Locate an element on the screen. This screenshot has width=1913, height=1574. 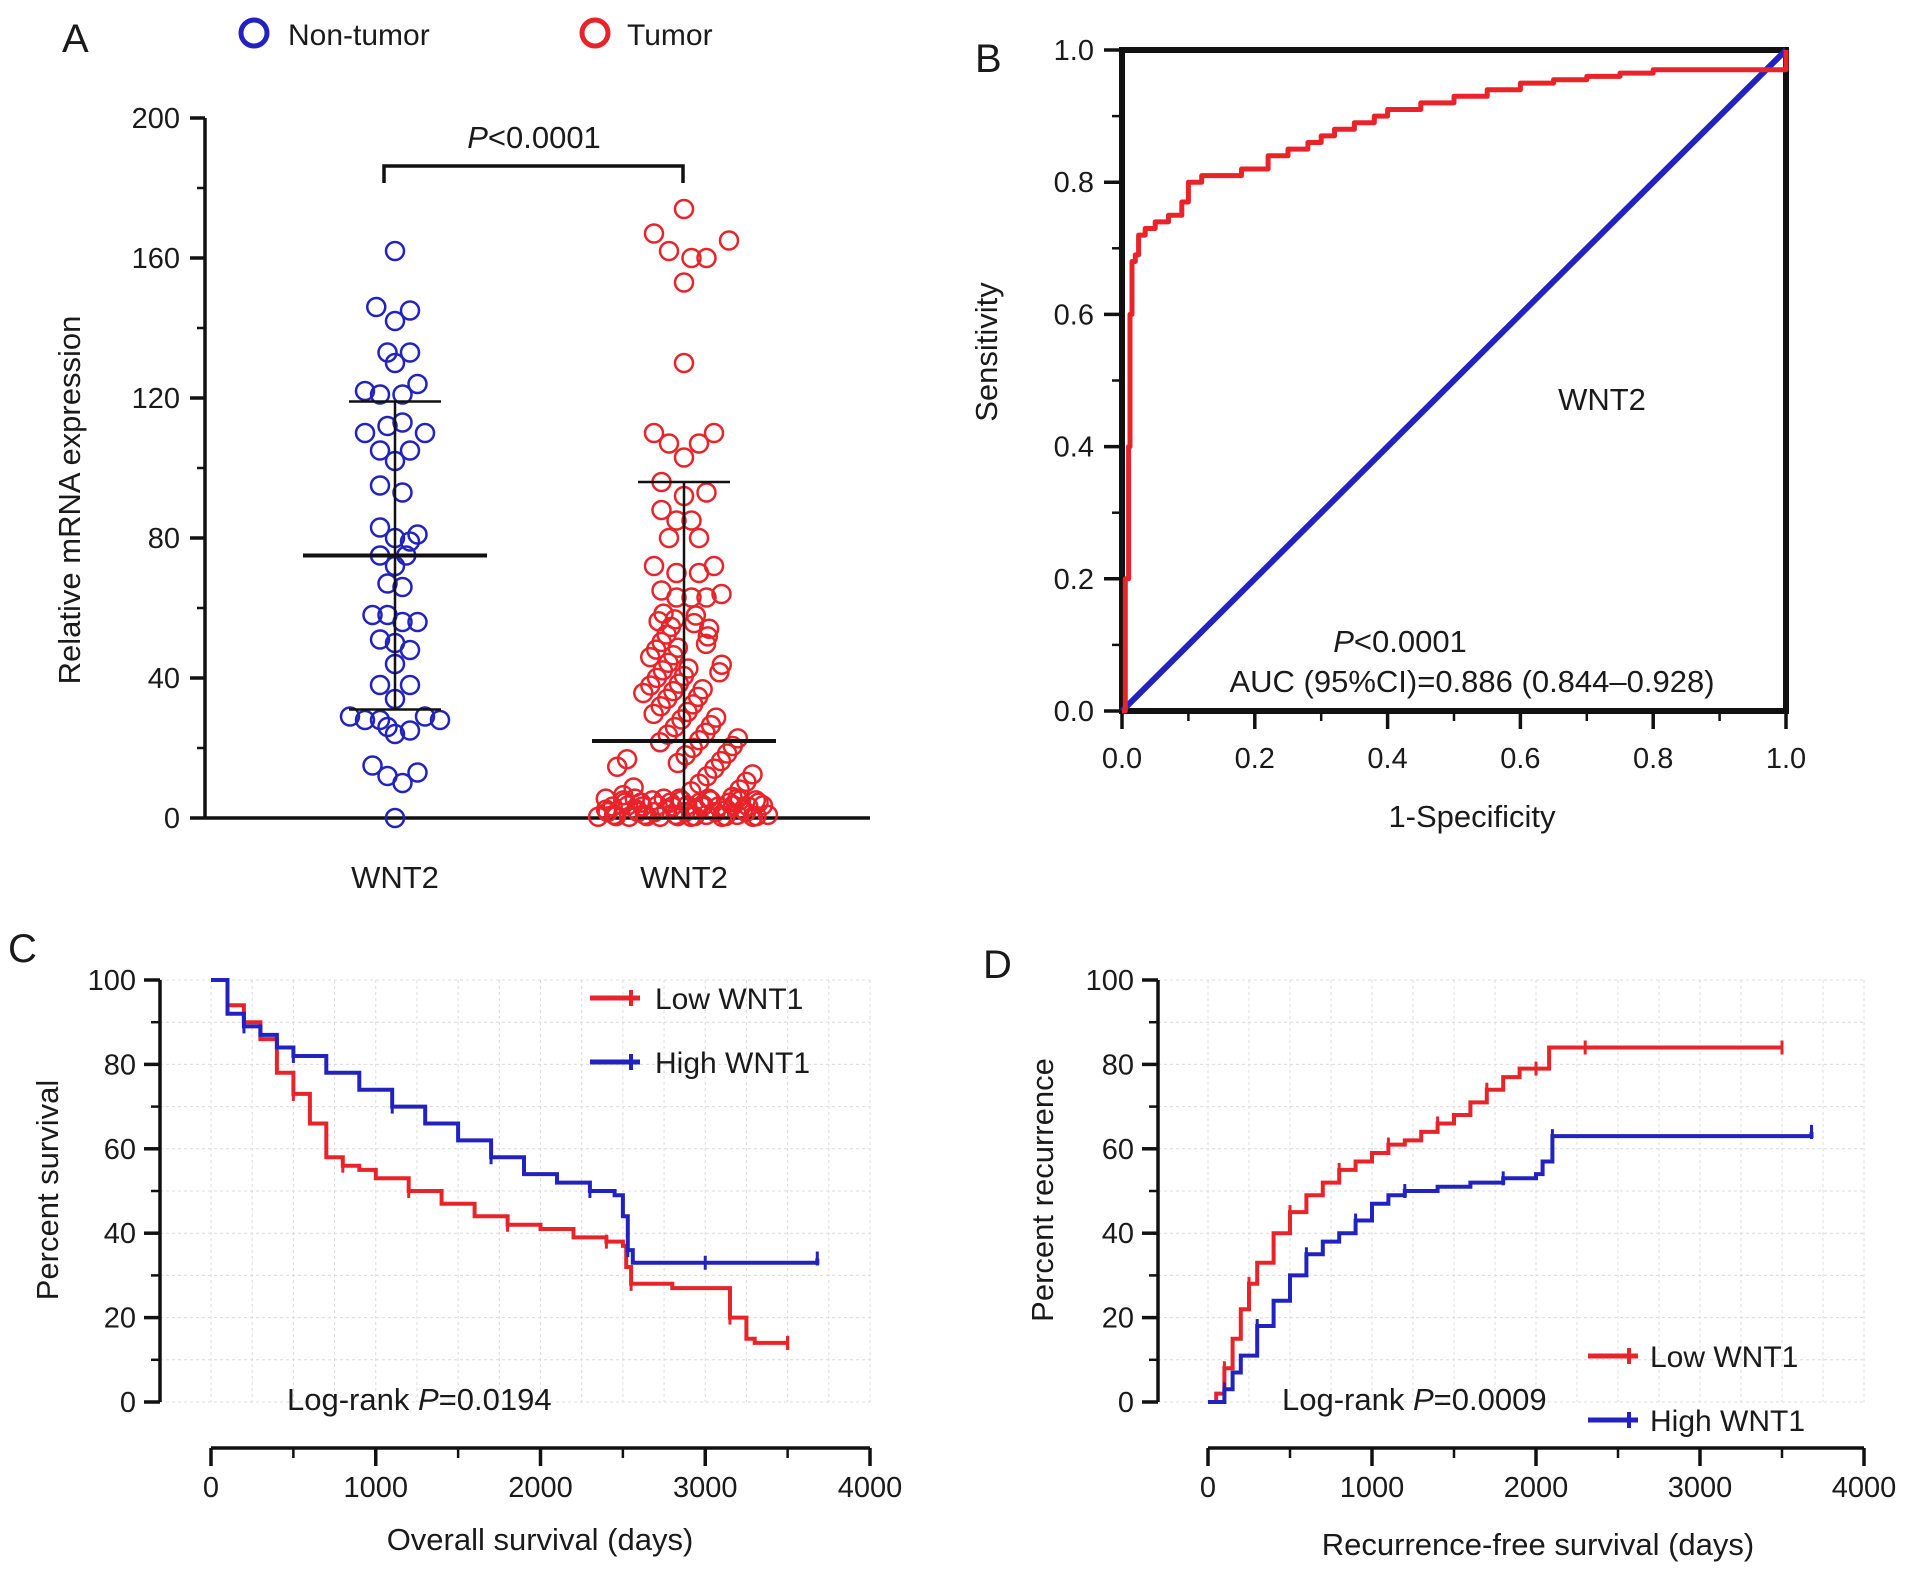
x-axis-label: Recurrence-free survival (days) is located at coordinates (1538, 1544).